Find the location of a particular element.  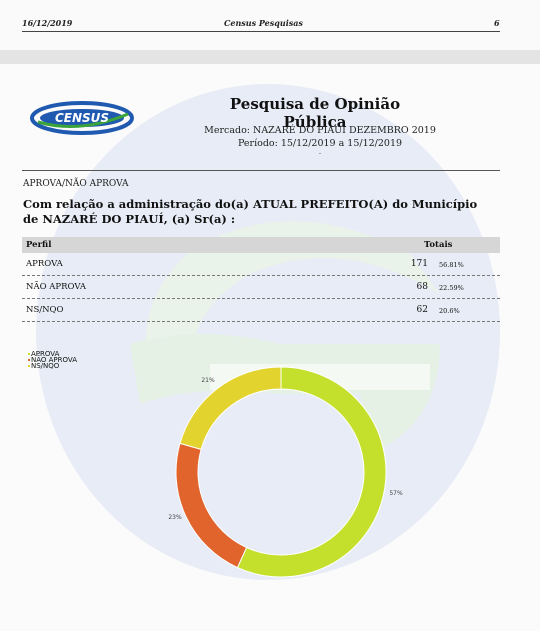

report-title: Pesquisa de Opinião Pública is located at coordinates (315, 113).